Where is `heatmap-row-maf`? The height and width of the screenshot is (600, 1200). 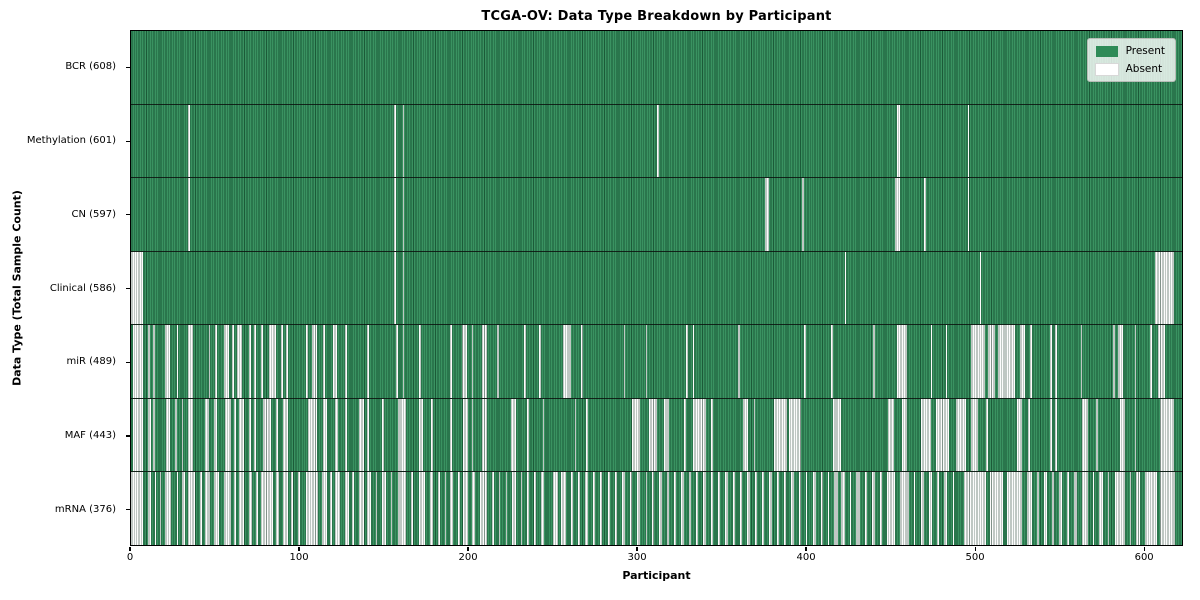 heatmap-row-maf is located at coordinates (656, 435).